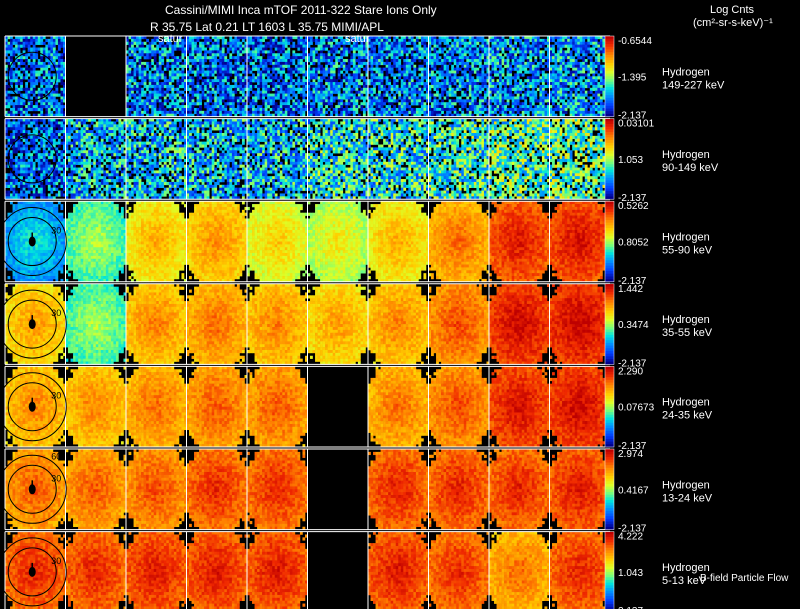 This screenshot has width=800, height=609. I want to click on angle-label: 30, so click(56, 396).